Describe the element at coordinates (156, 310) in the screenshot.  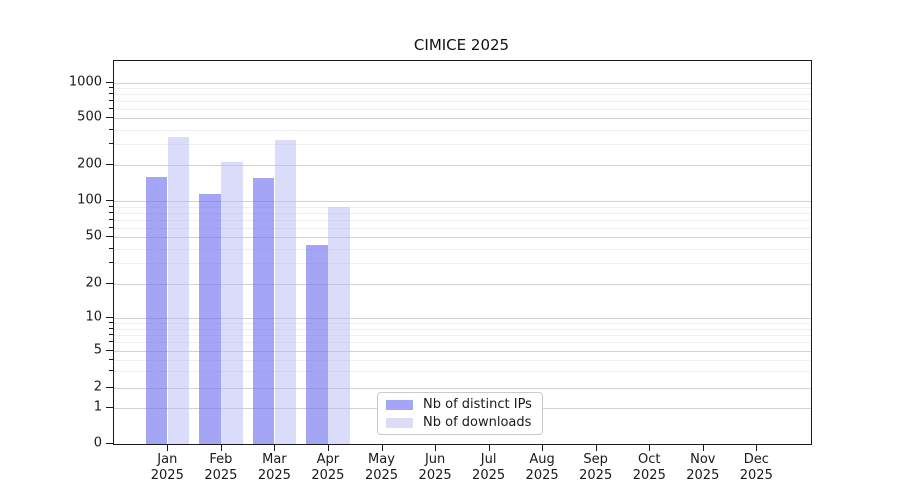
I see `bar-nb-of-distinct-ips-jan` at that location.